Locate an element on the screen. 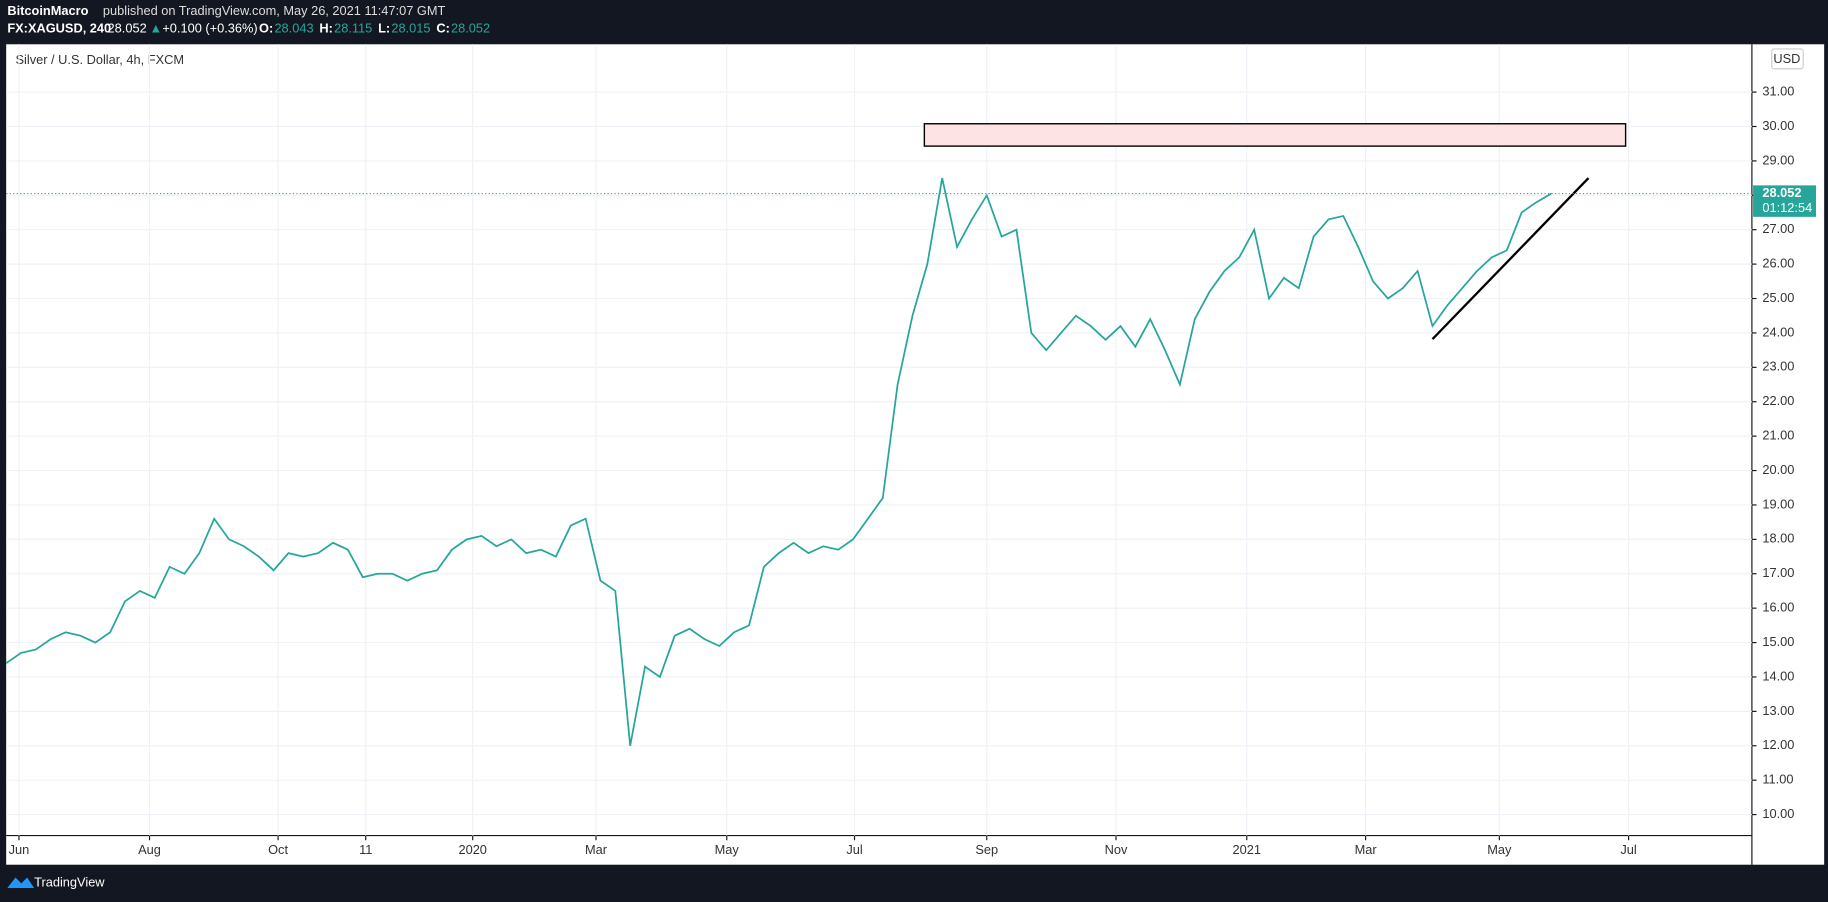  y-tick-label: 13.00 is located at coordinates (1778, 710).